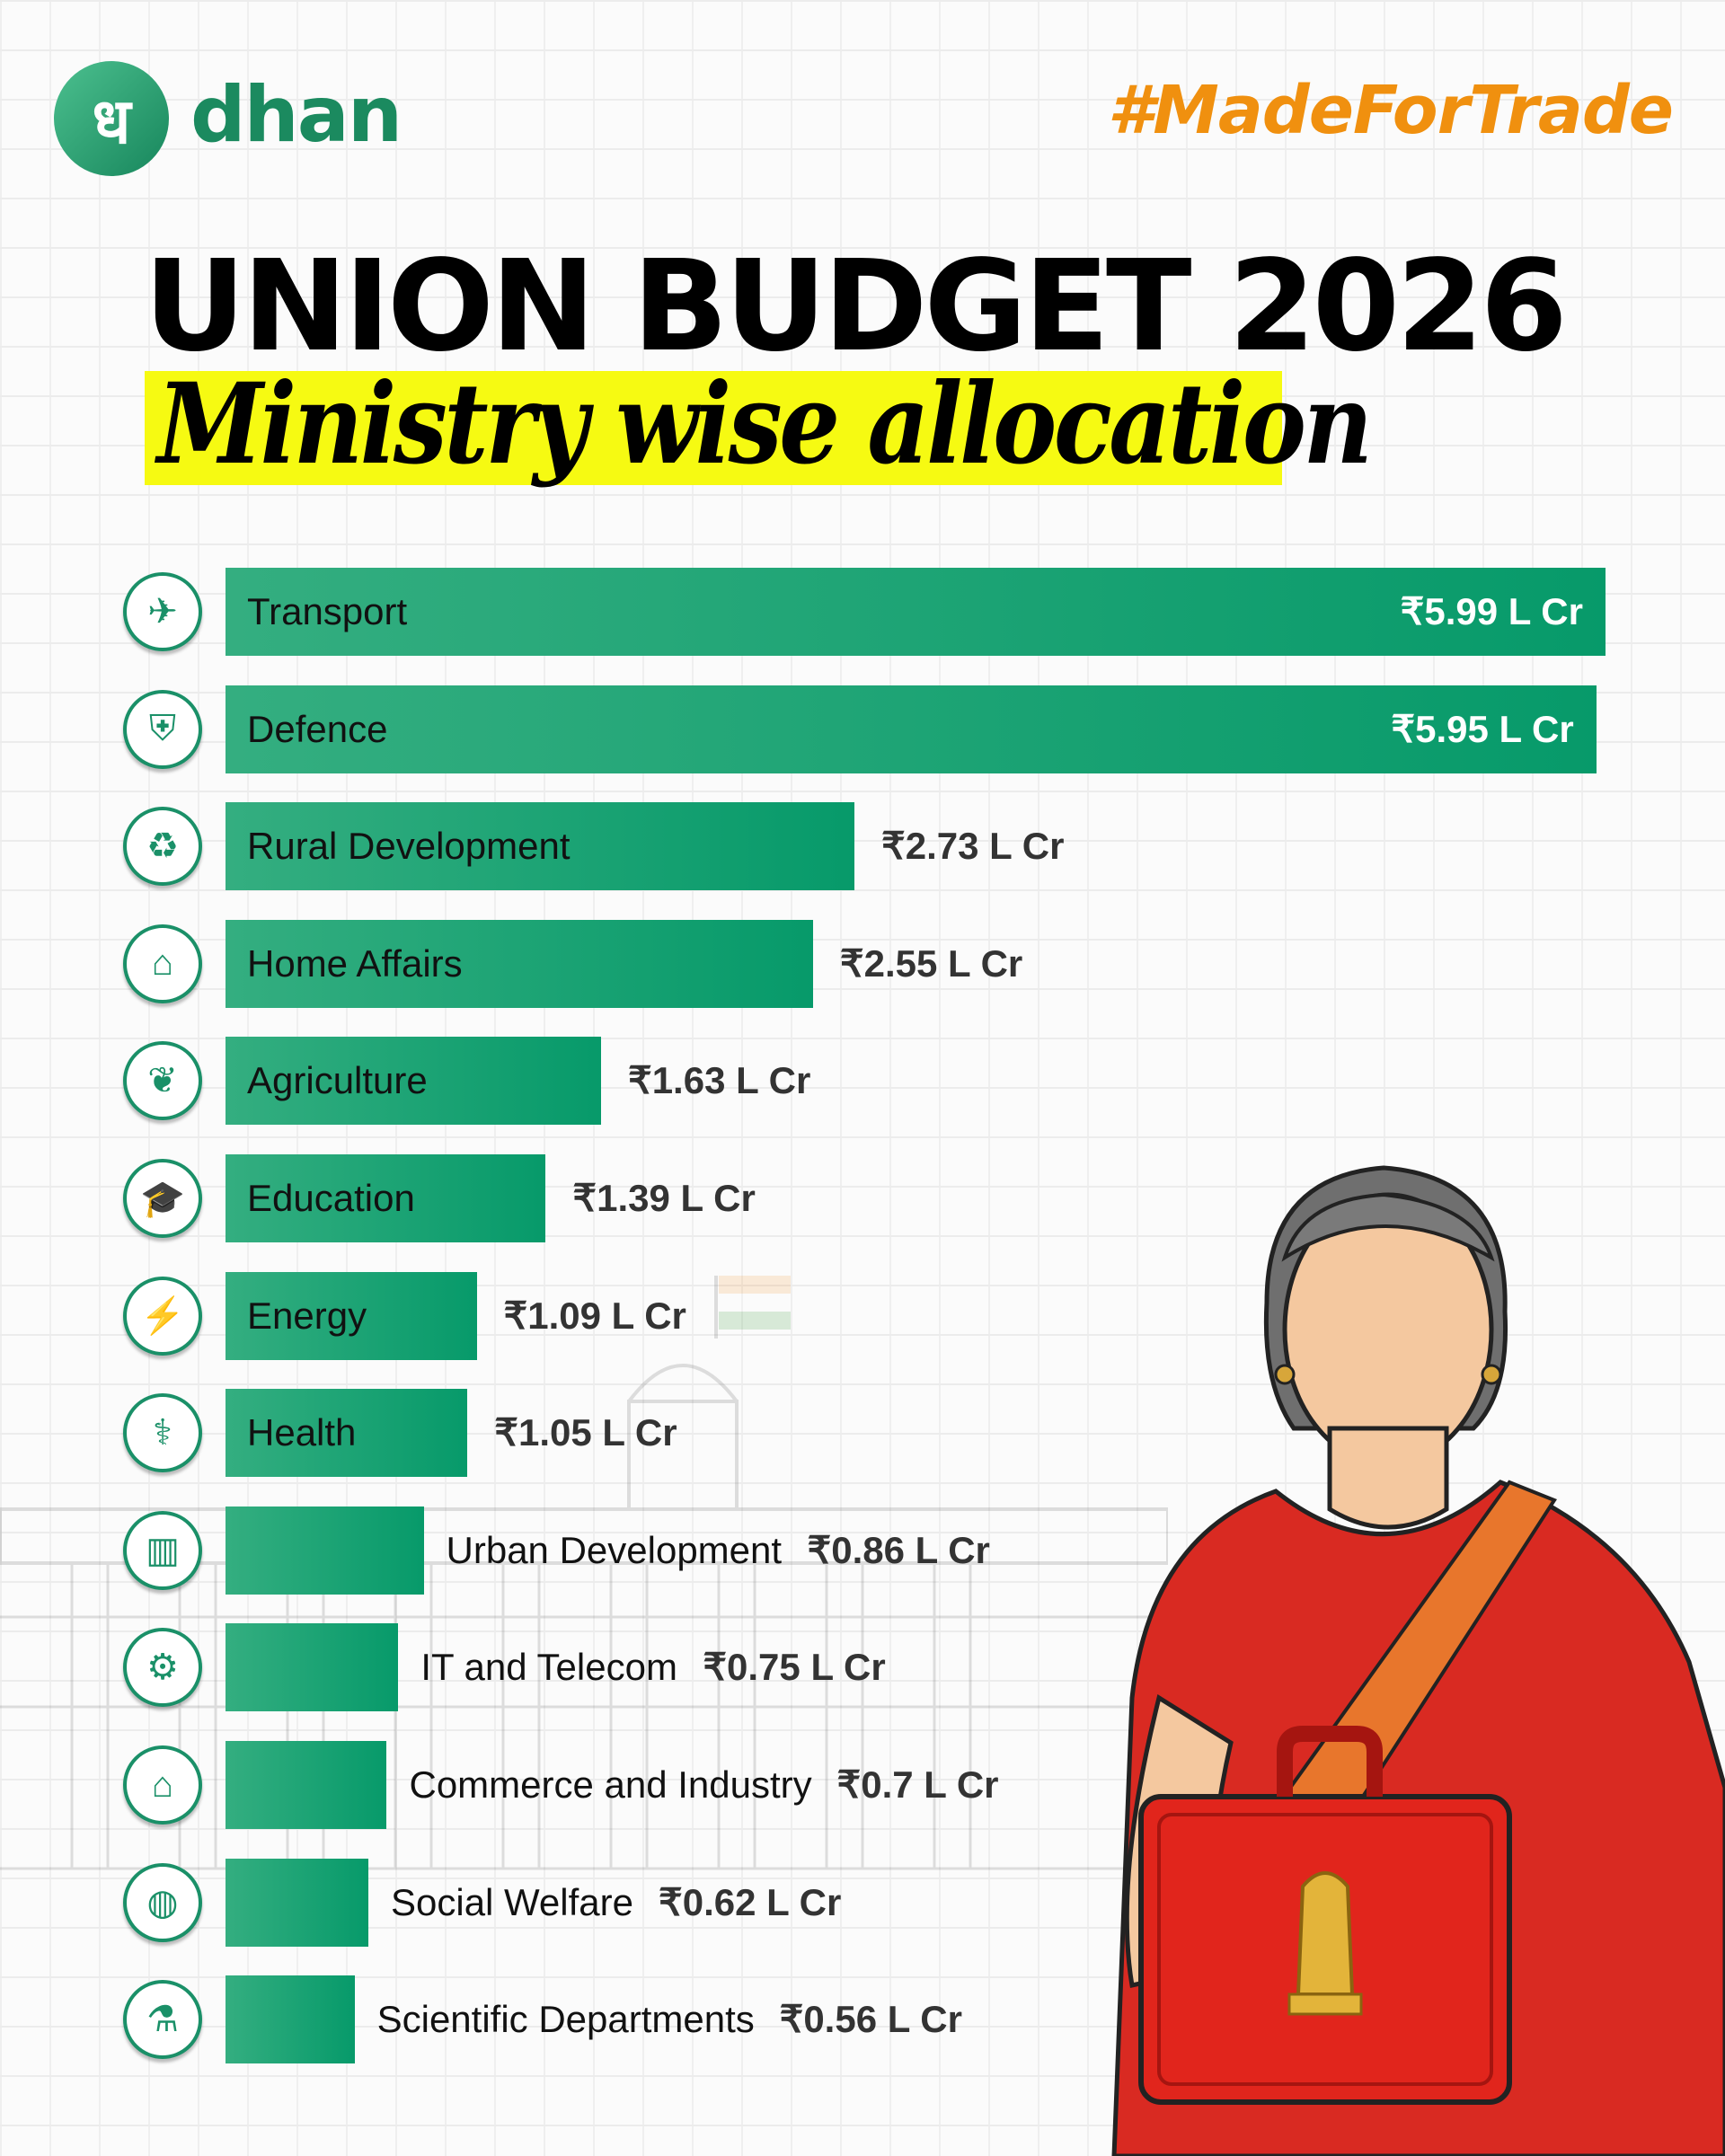 The image size is (1725, 2156). Describe the element at coordinates (162, 1550) in the screenshot. I see `city-chart-icon: ▥` at that location.